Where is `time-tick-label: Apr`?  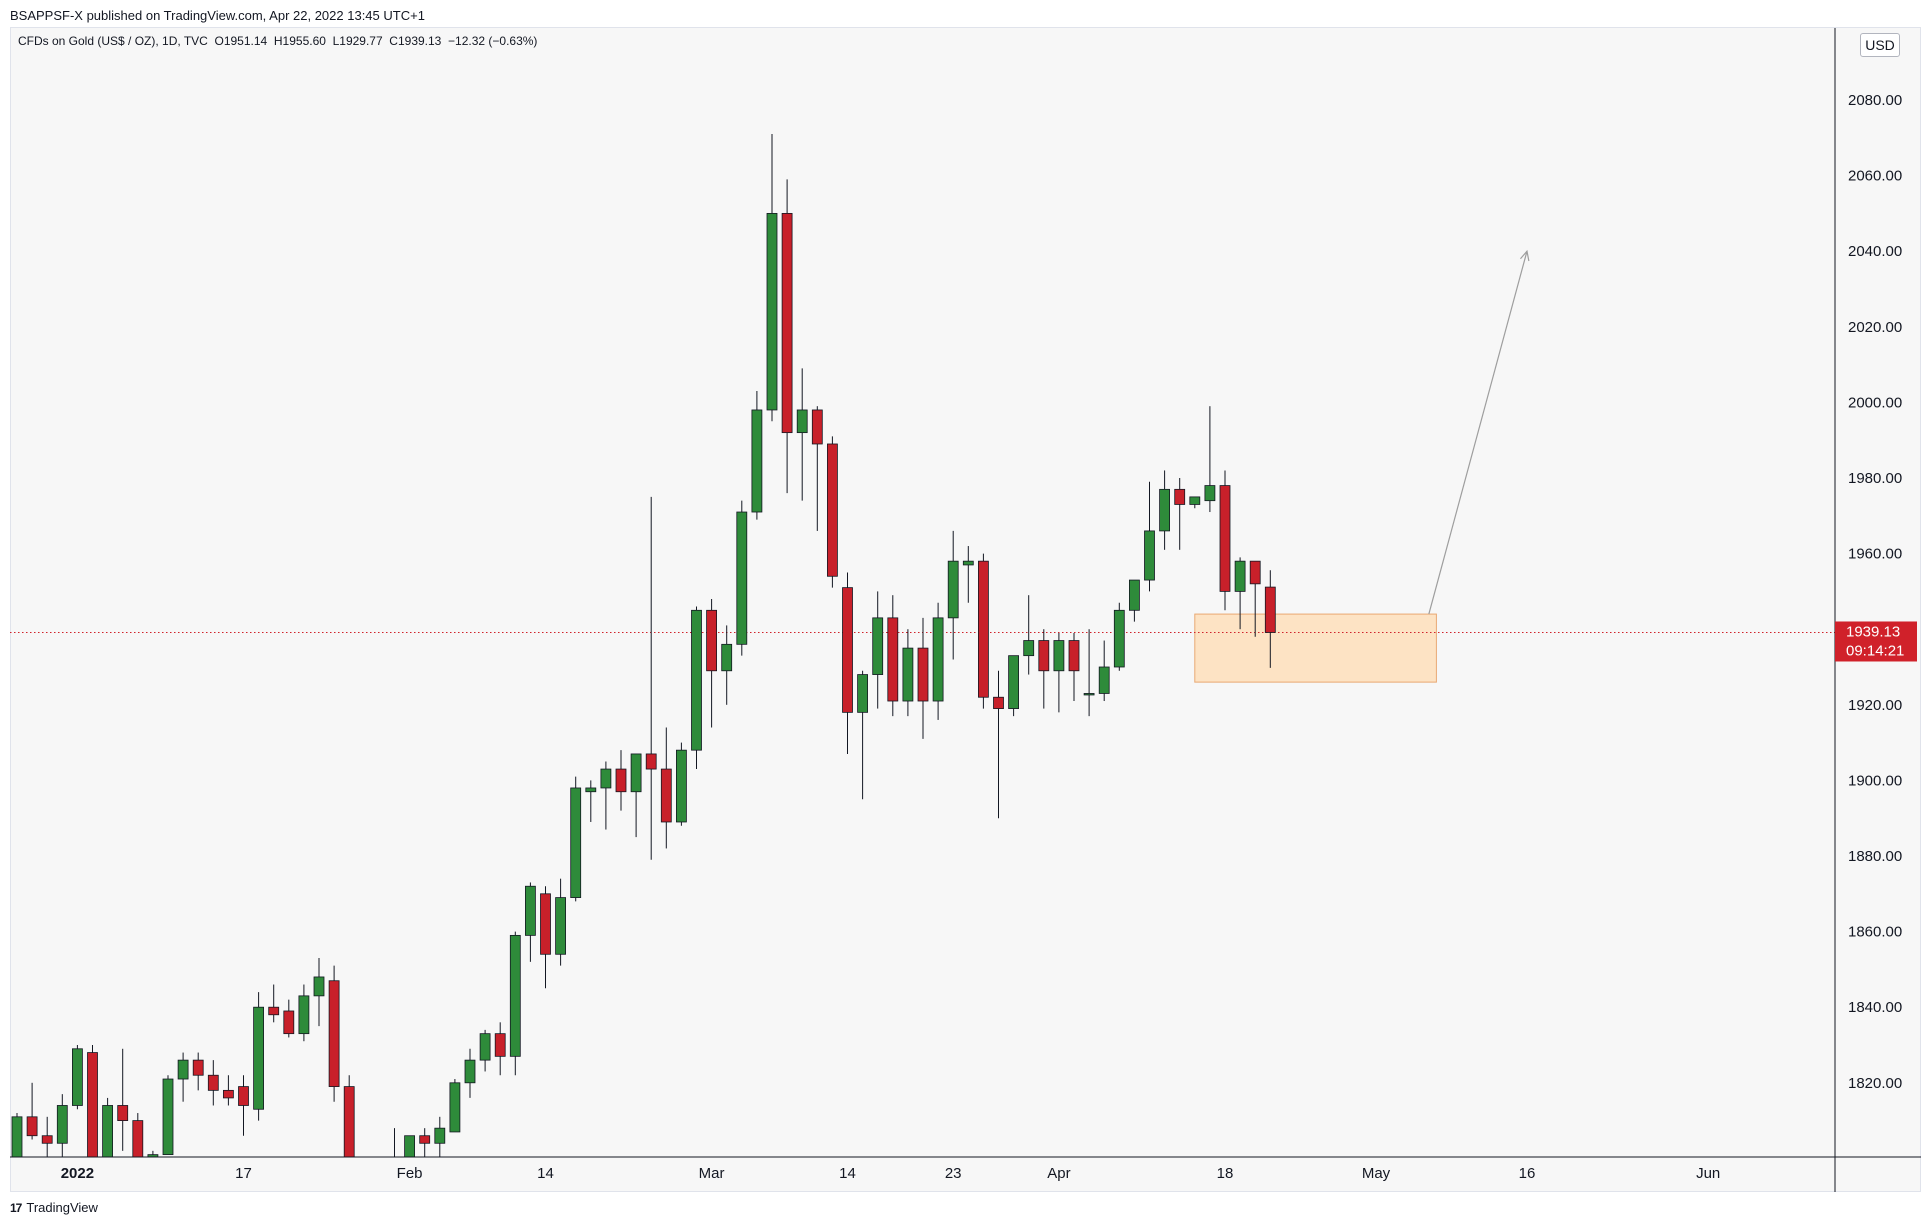 time-tick-label: Apr is located at coordinates (1058, 1173).